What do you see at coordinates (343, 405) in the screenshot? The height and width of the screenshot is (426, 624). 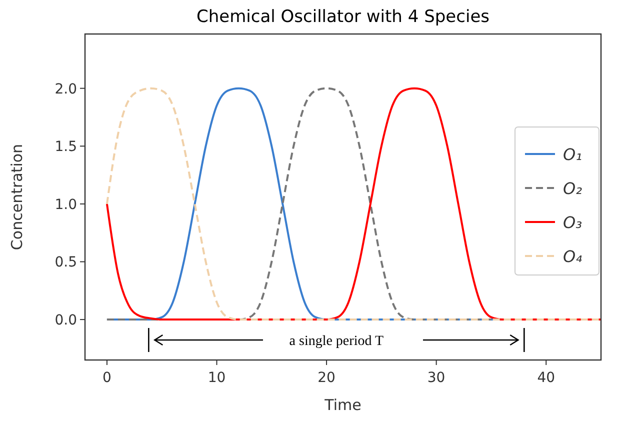 I see `x-axis-title: Time` at bounding box center [343, 405].